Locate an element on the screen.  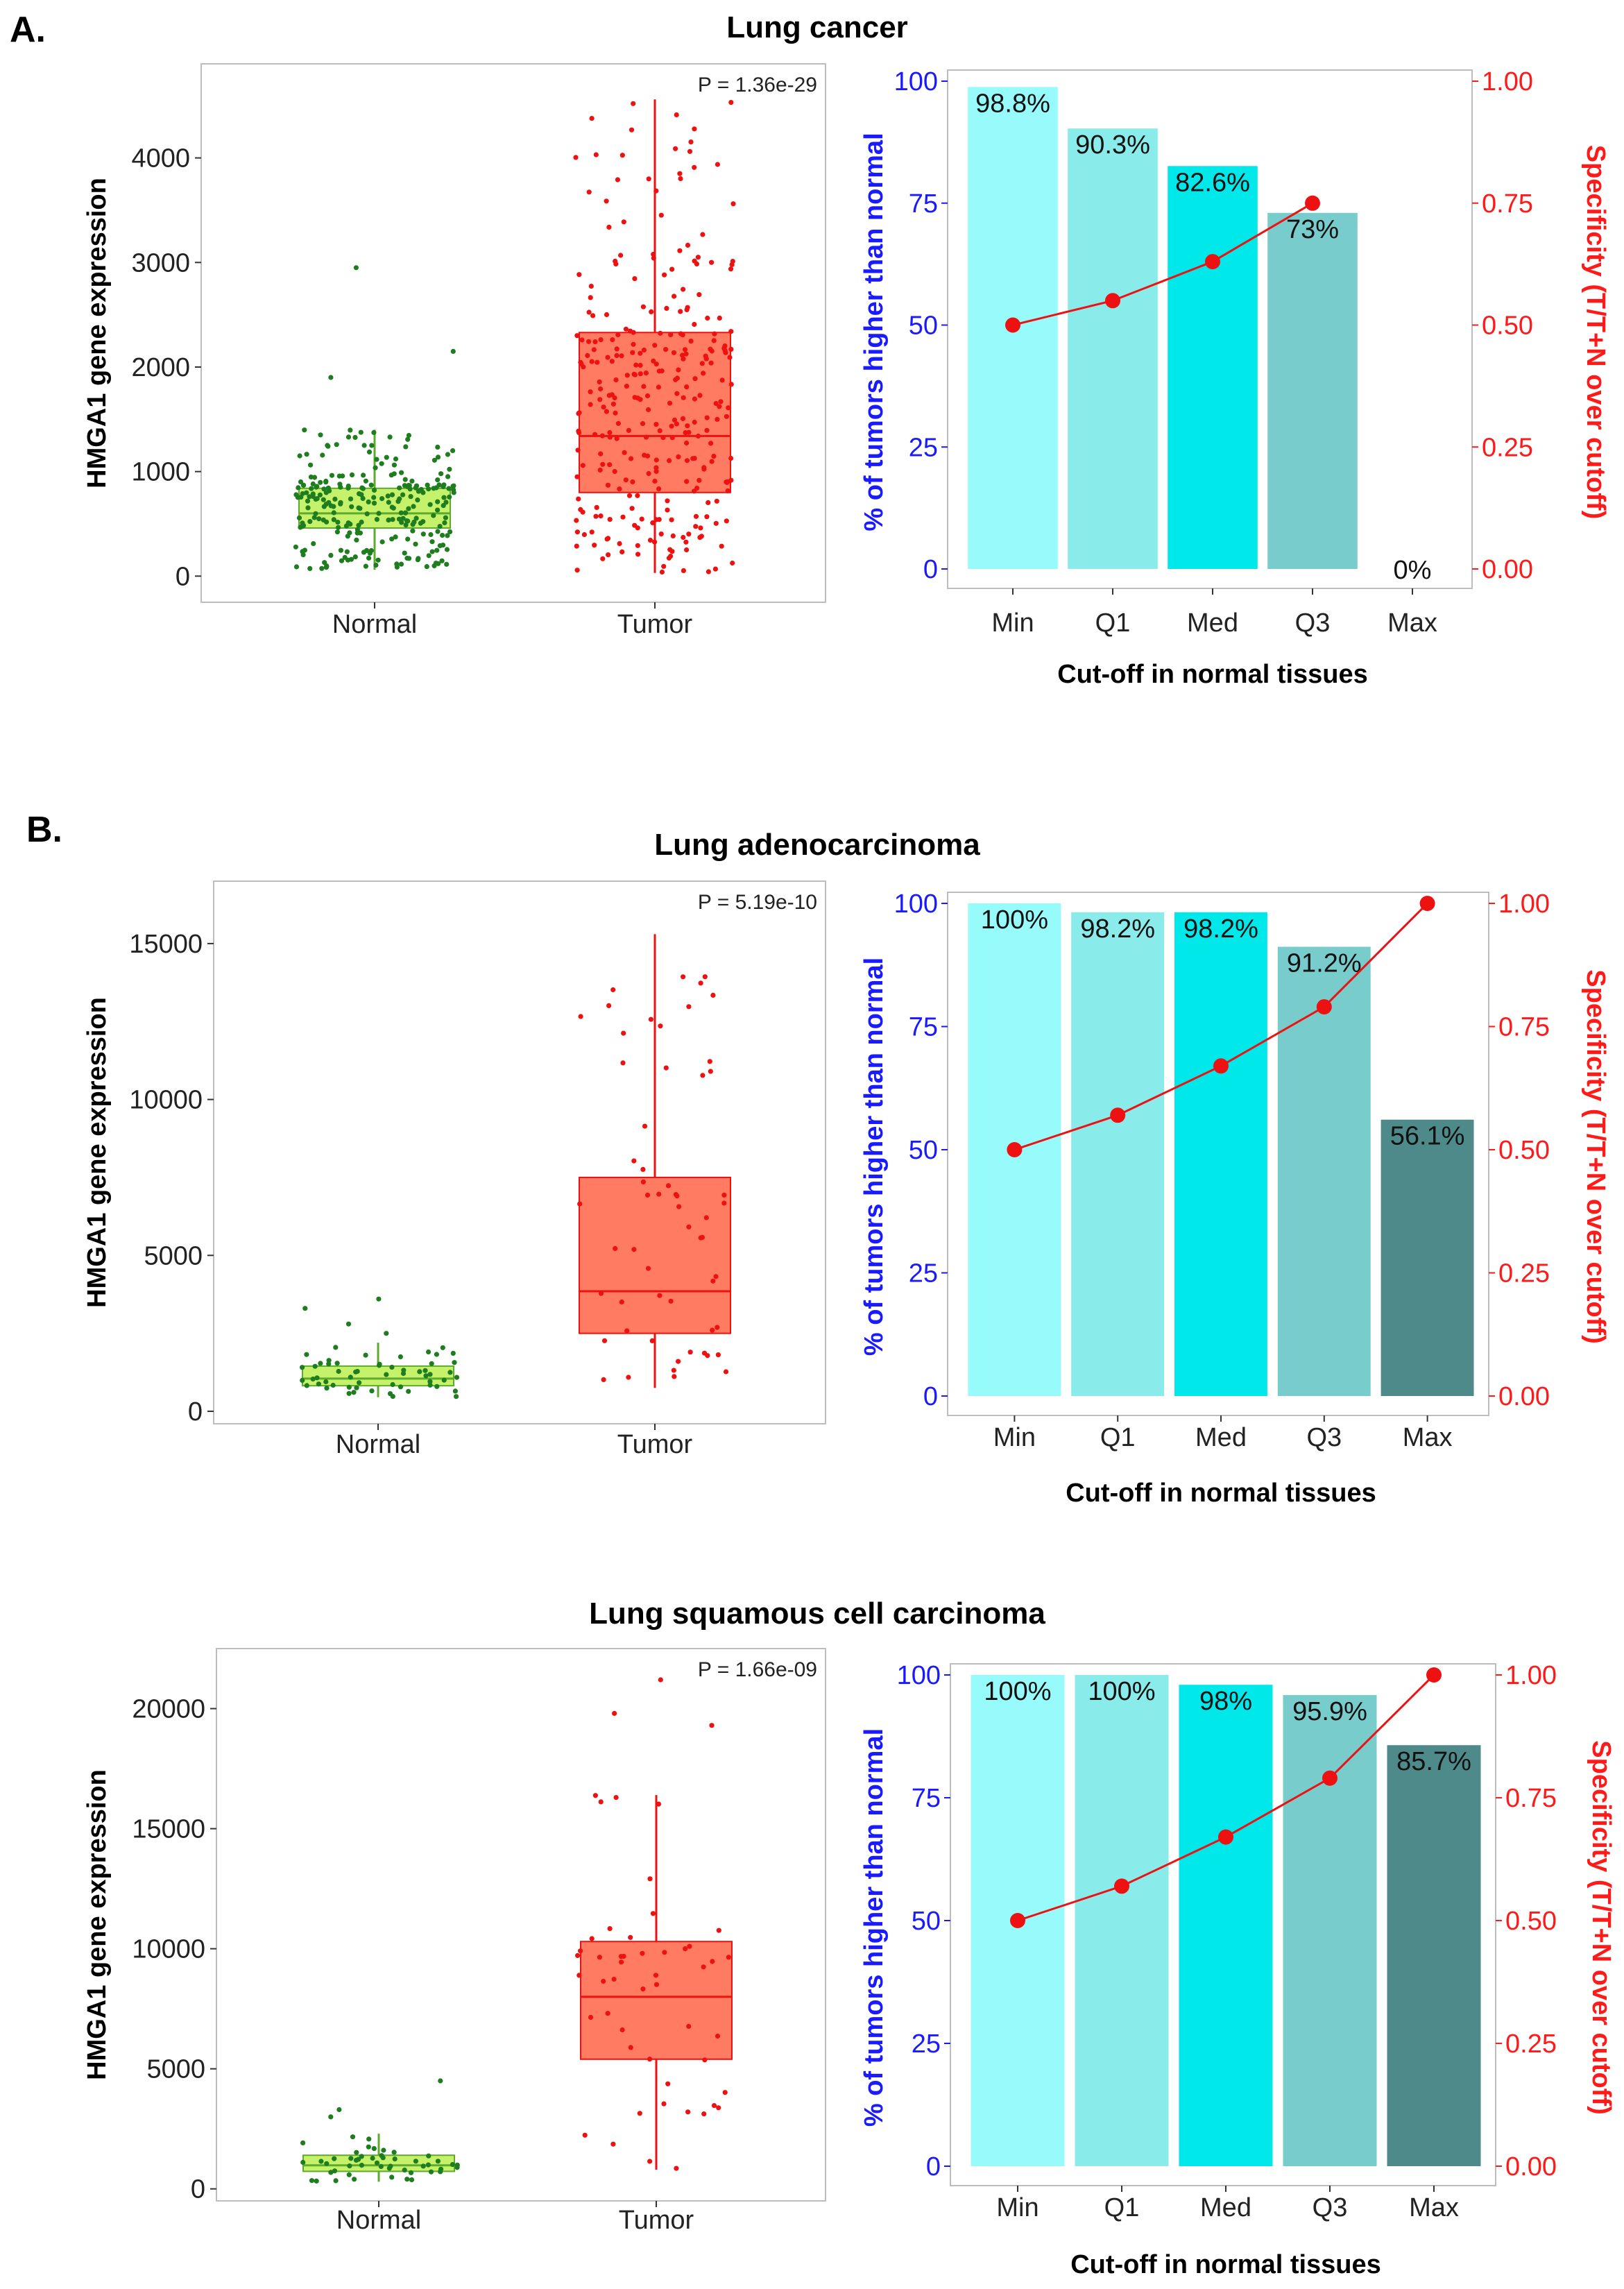
left-y-tick-label: 75 is located at coordinates (923, 204).